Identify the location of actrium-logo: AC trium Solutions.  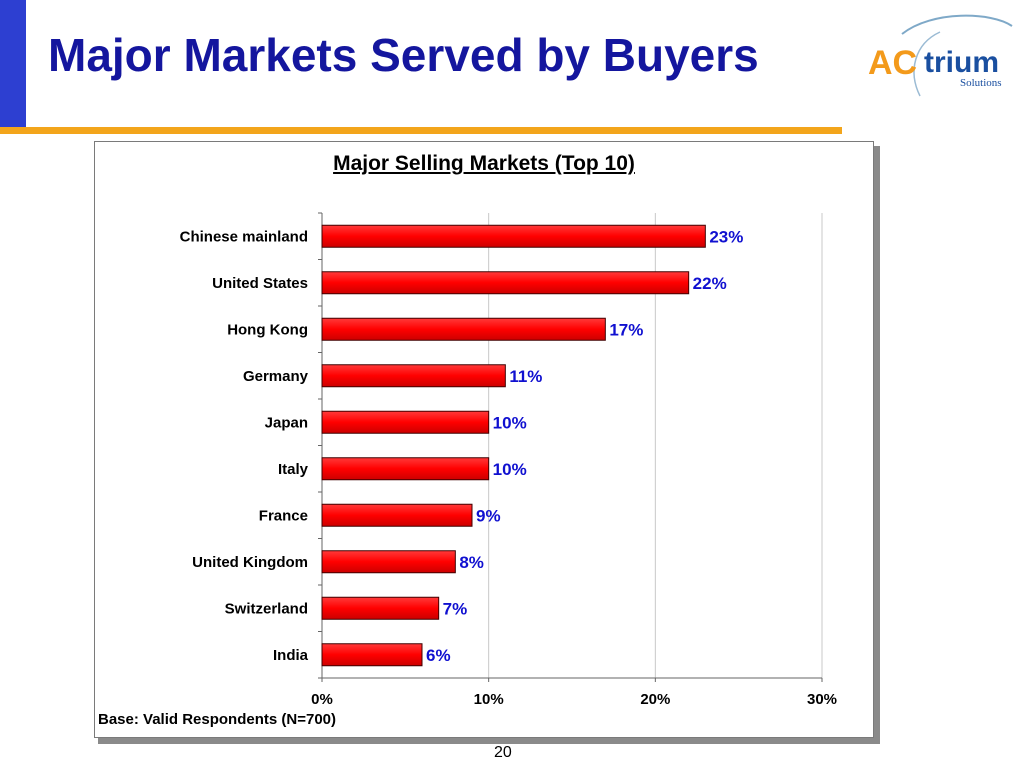
(940, 55).